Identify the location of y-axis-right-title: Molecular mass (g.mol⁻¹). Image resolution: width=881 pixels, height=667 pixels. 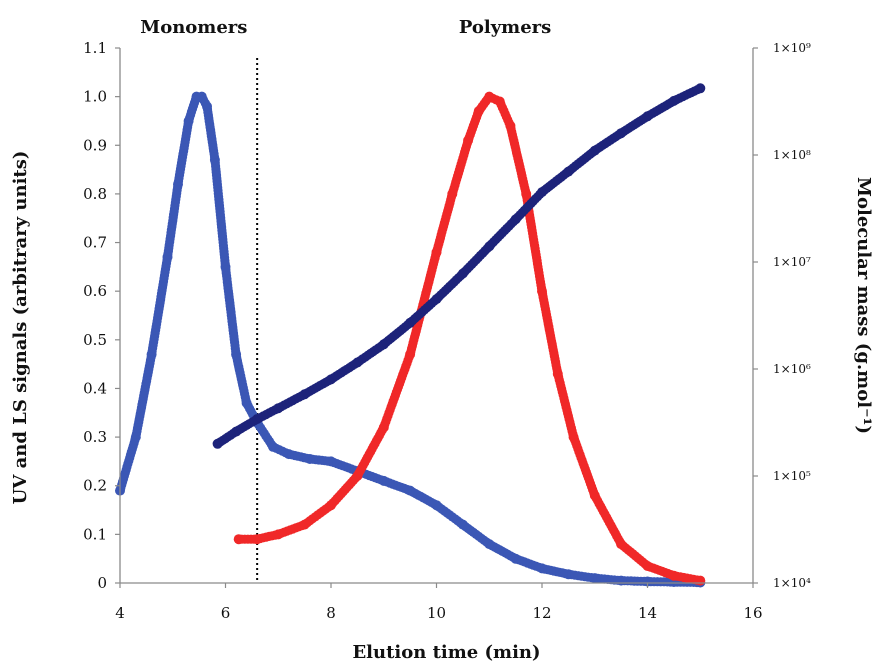
(863, 305).